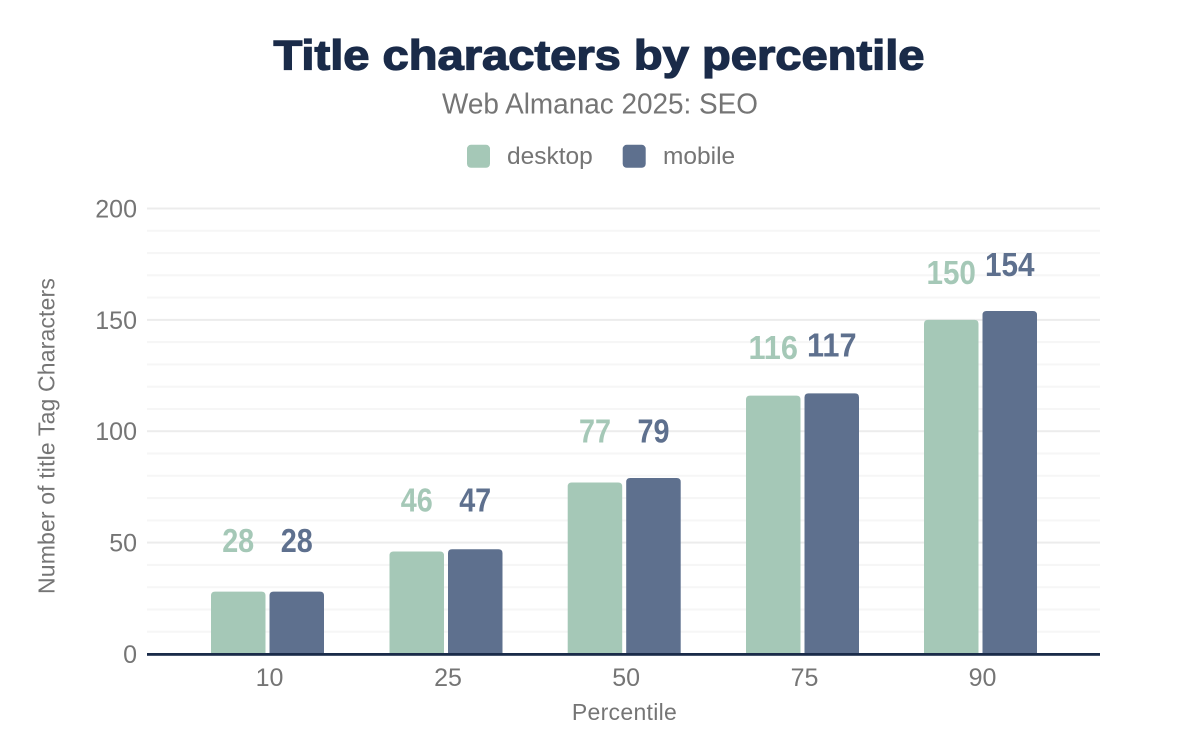 Image resolution: width=1200 pixels, height=747 pixels. I want to click on svg-text: 47, so click(475, 499).